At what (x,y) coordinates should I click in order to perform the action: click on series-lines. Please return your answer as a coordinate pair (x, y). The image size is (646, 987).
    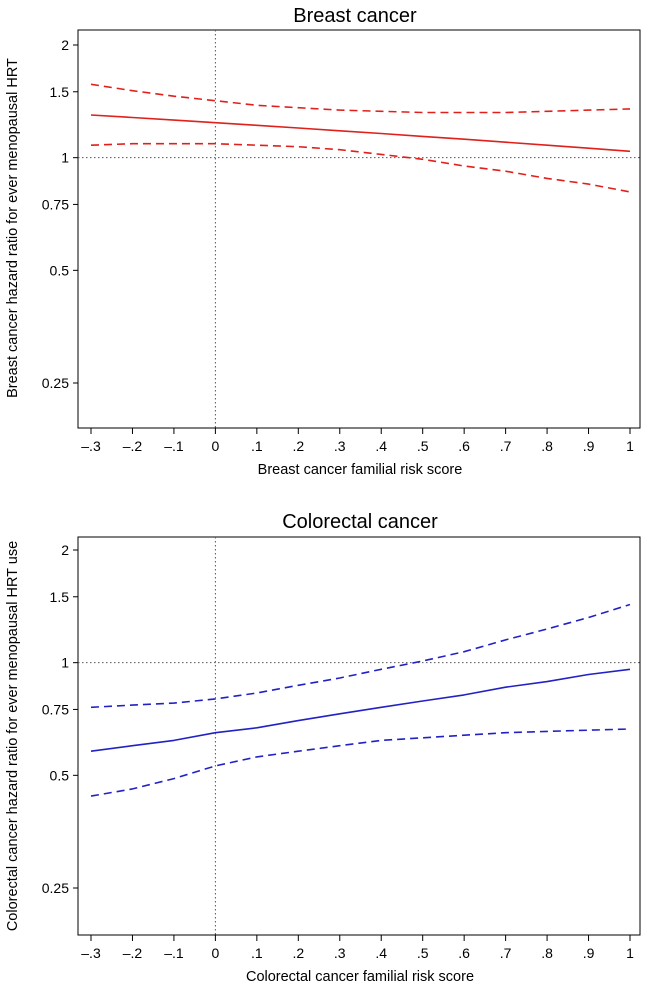
    Looking at the image, I should click on (360, 138).